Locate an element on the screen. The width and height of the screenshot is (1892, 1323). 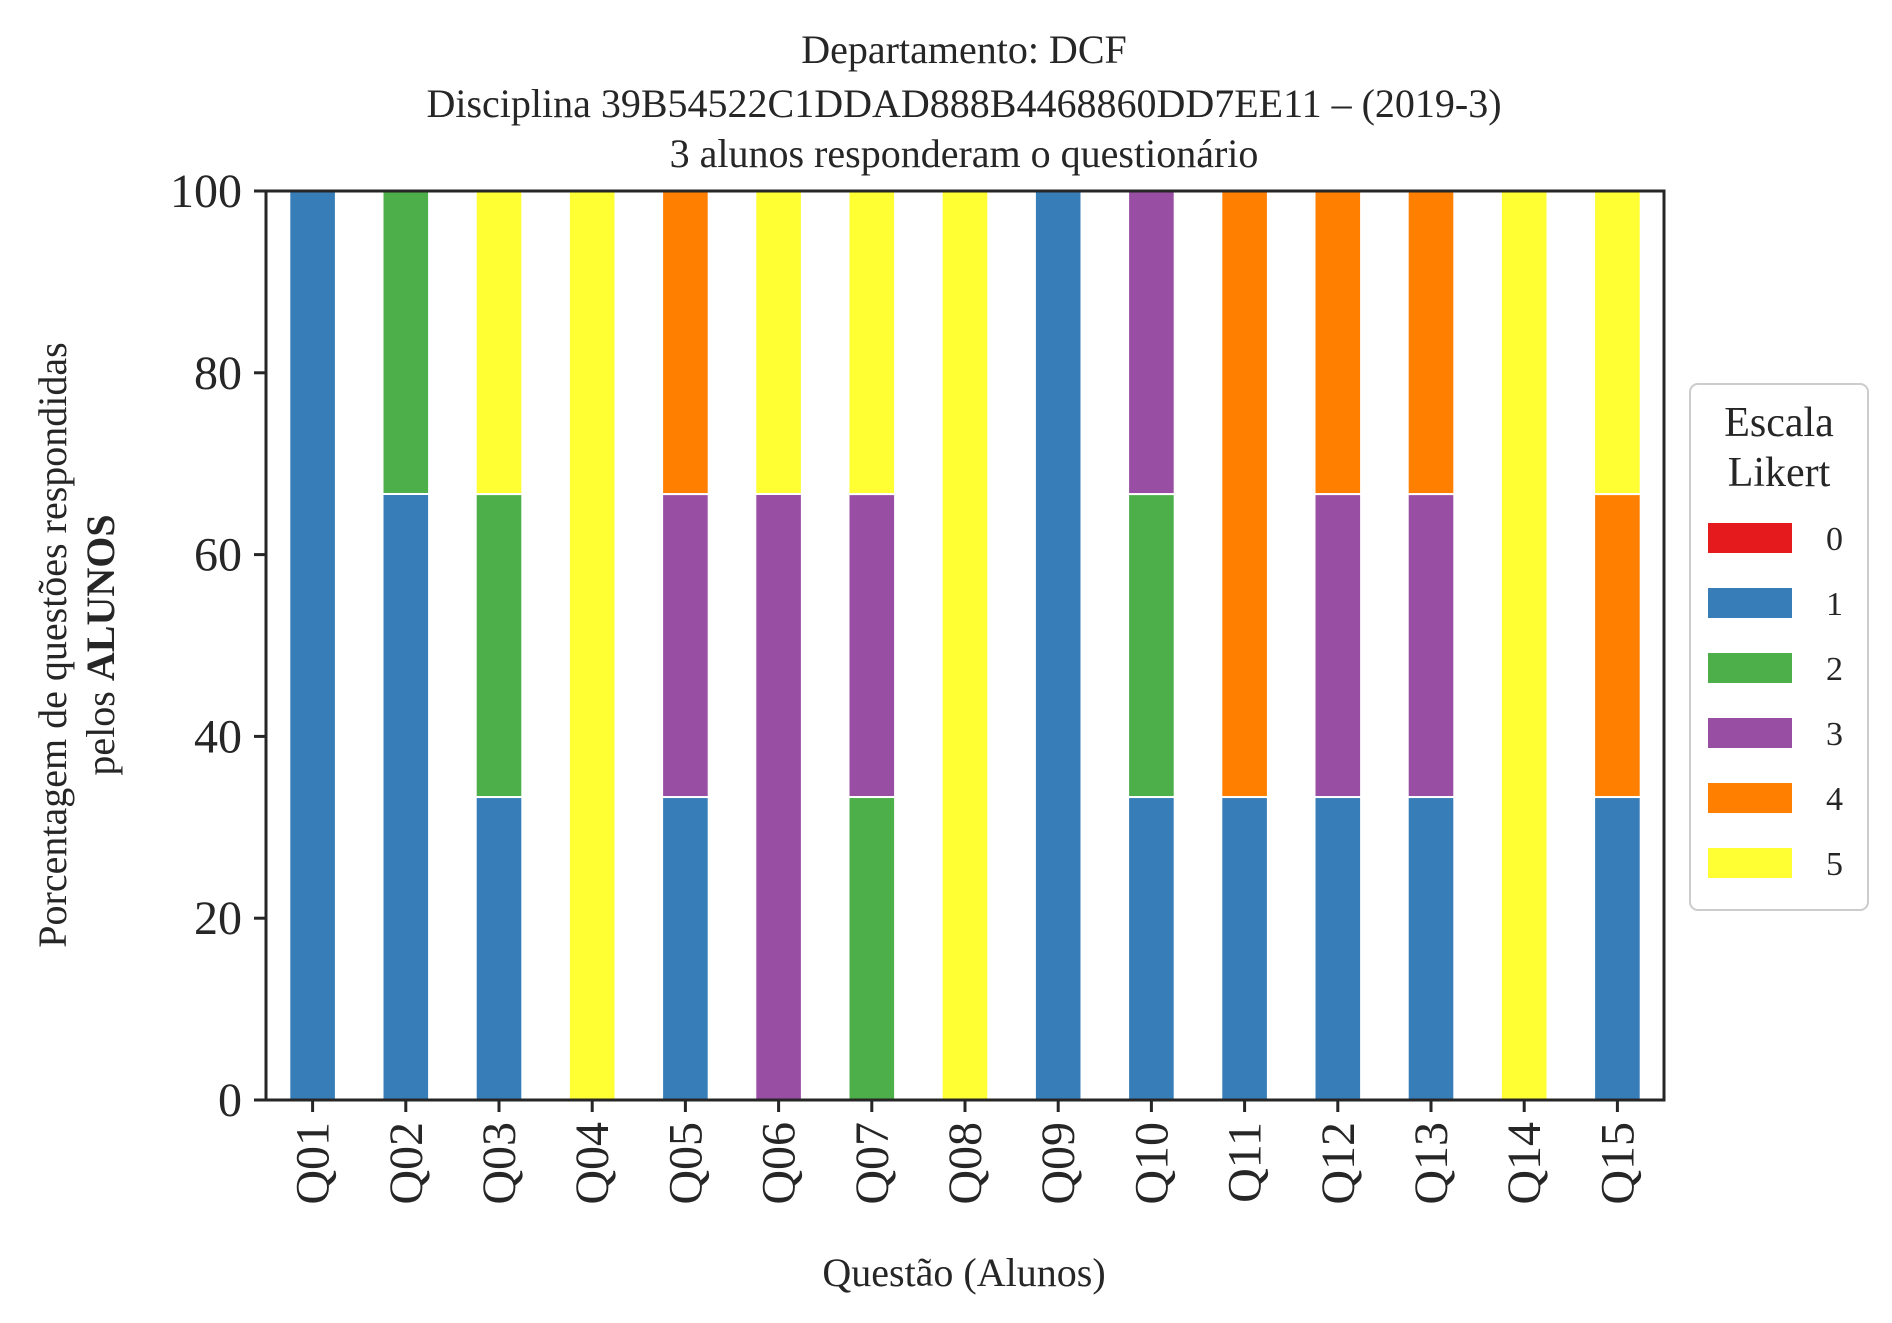
y-axis-label-line-2: pelos ALUNOS is located at coordinates (100, 644).